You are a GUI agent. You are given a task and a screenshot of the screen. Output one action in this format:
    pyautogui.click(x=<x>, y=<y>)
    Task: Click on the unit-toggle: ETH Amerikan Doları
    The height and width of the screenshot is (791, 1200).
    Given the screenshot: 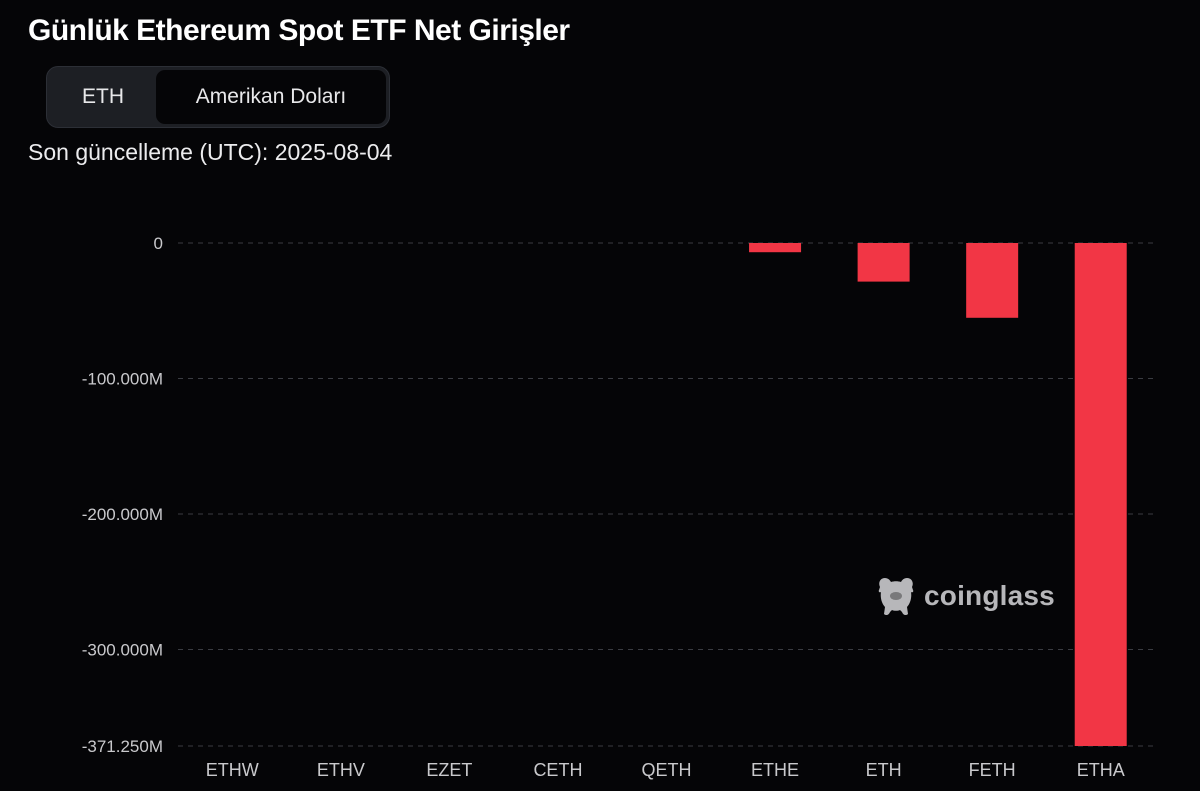 What is the action you would take?
    pyautogui.click(x=218, y=97)
    